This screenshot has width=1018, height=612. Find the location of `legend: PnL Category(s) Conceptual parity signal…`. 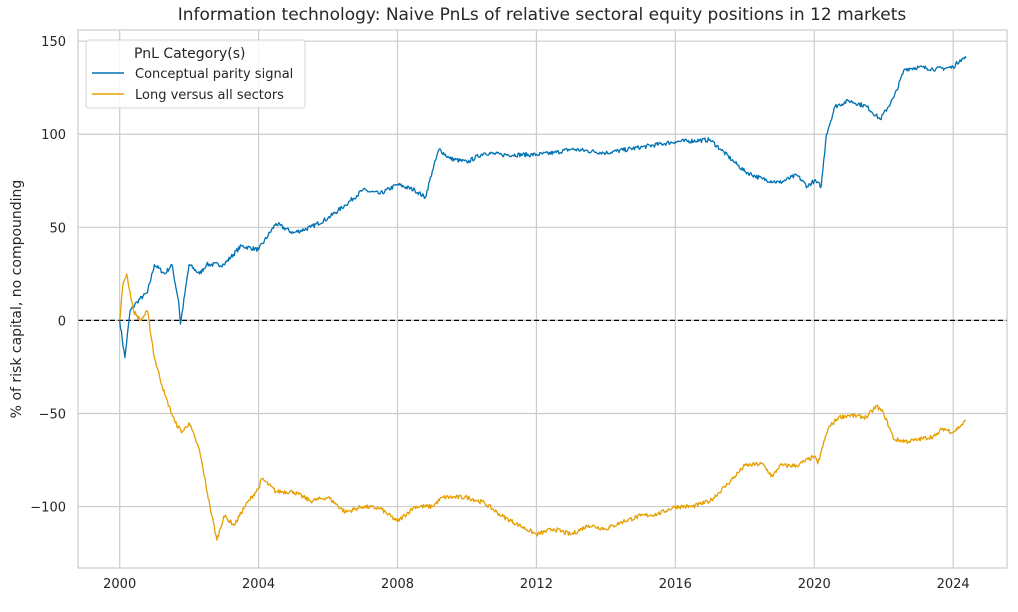

legend: PnL Category(s) Conceptual parity signal… is located at coordinates (195, 74).